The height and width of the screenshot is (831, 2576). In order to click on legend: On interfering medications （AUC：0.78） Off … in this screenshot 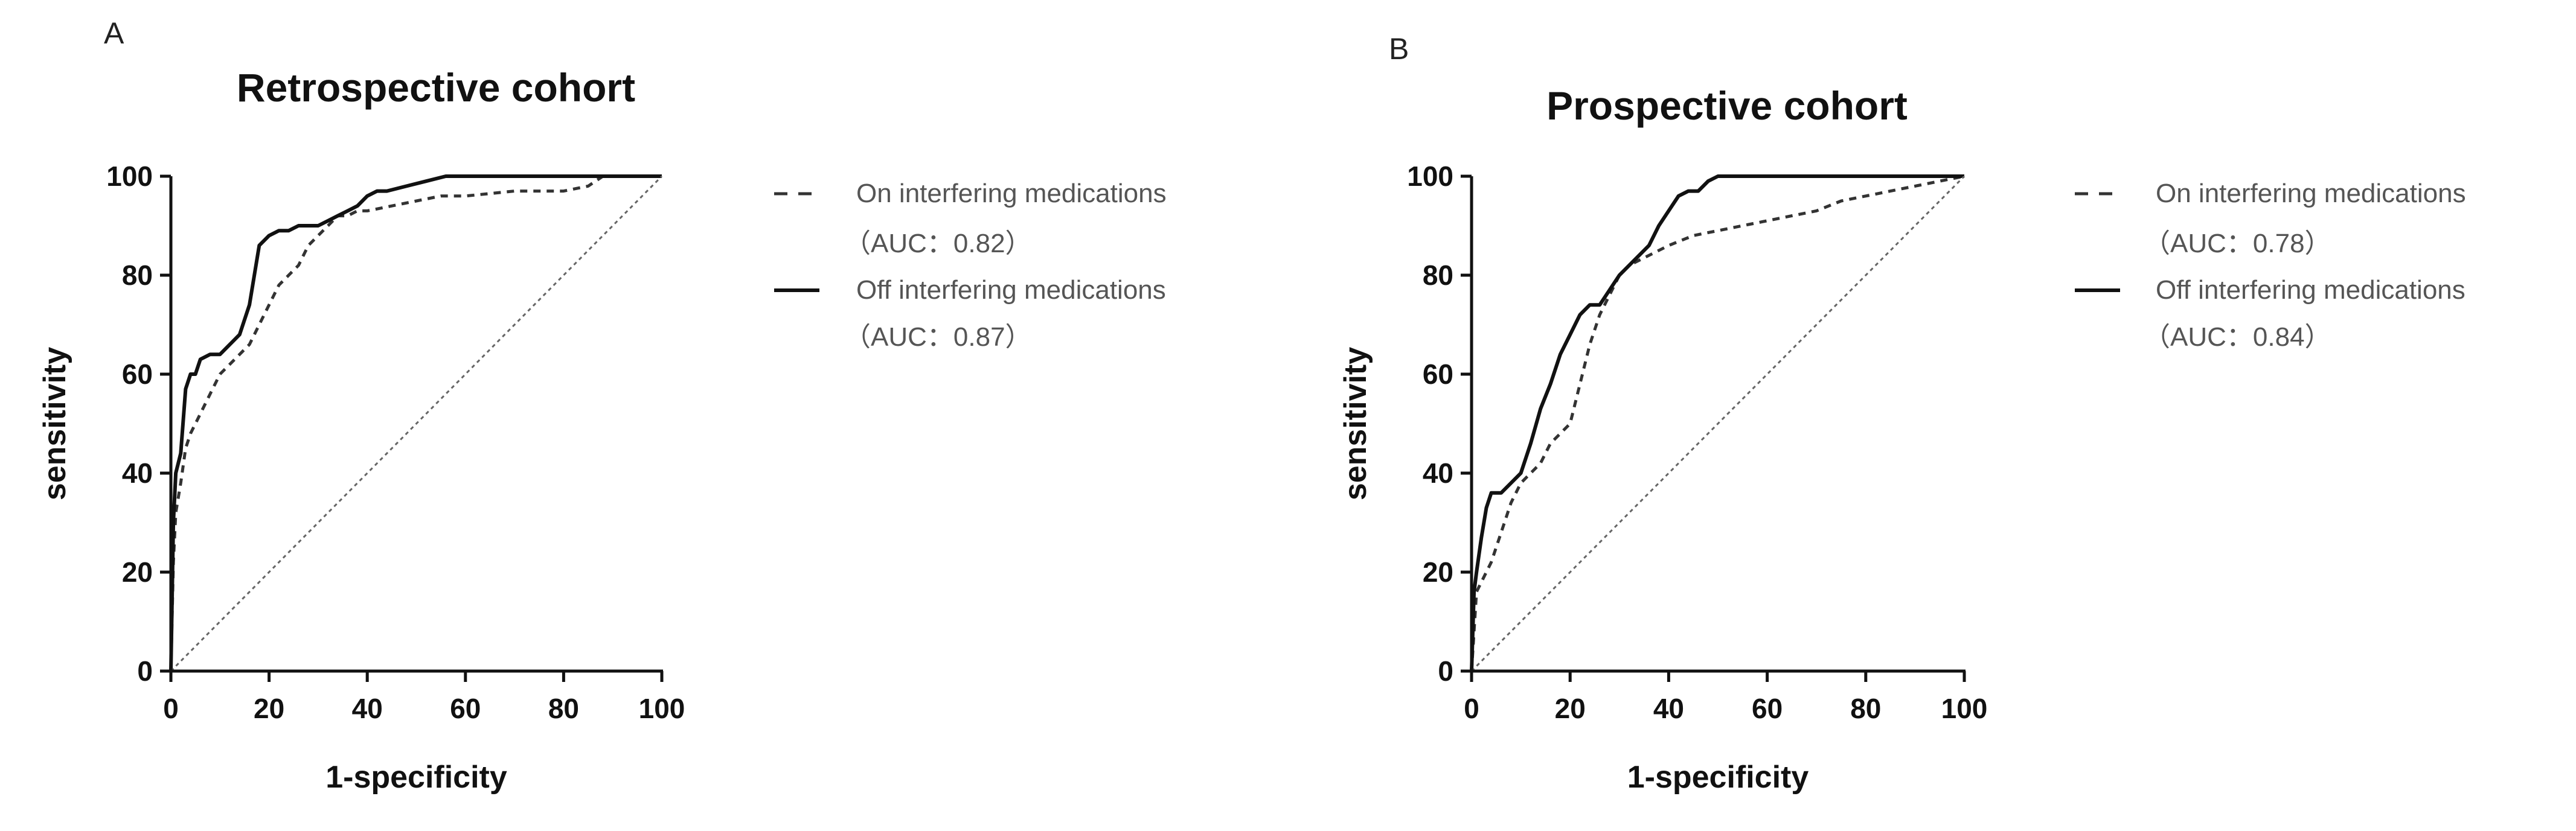, I will do `click(2270, 265)`.